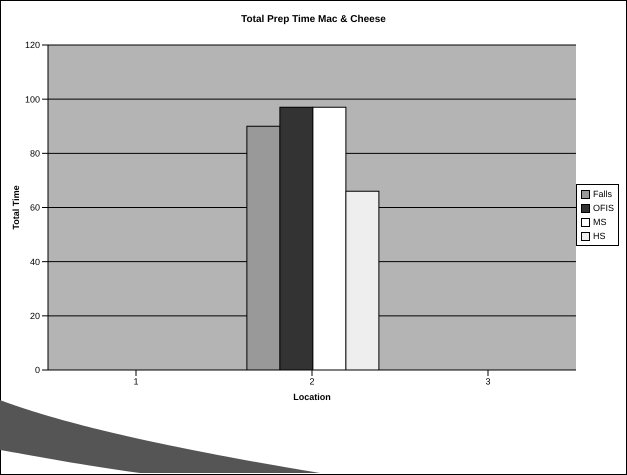 Image resolution: width=627 pixels, height=475 pixels. I want to click on y-tick-label: 120, so click(32, 45).